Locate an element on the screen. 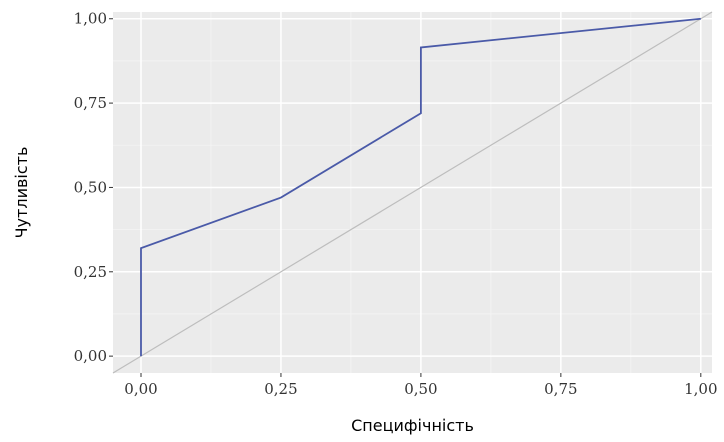 This screenshot has width=724, height=442. x-axis-ticks: 0,00 0,25 0,50 0,75 1,00 is located at coordinates (421, 385).